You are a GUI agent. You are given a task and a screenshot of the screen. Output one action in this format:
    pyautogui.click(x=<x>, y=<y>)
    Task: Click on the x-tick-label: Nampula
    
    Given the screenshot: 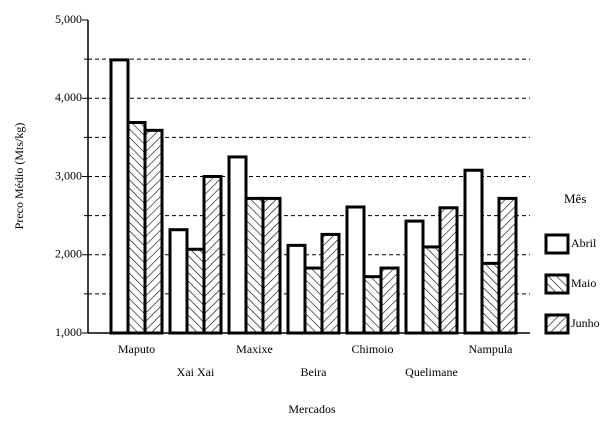 What is the action you would take?
    pyautogui.click(x=491, y=349)
    